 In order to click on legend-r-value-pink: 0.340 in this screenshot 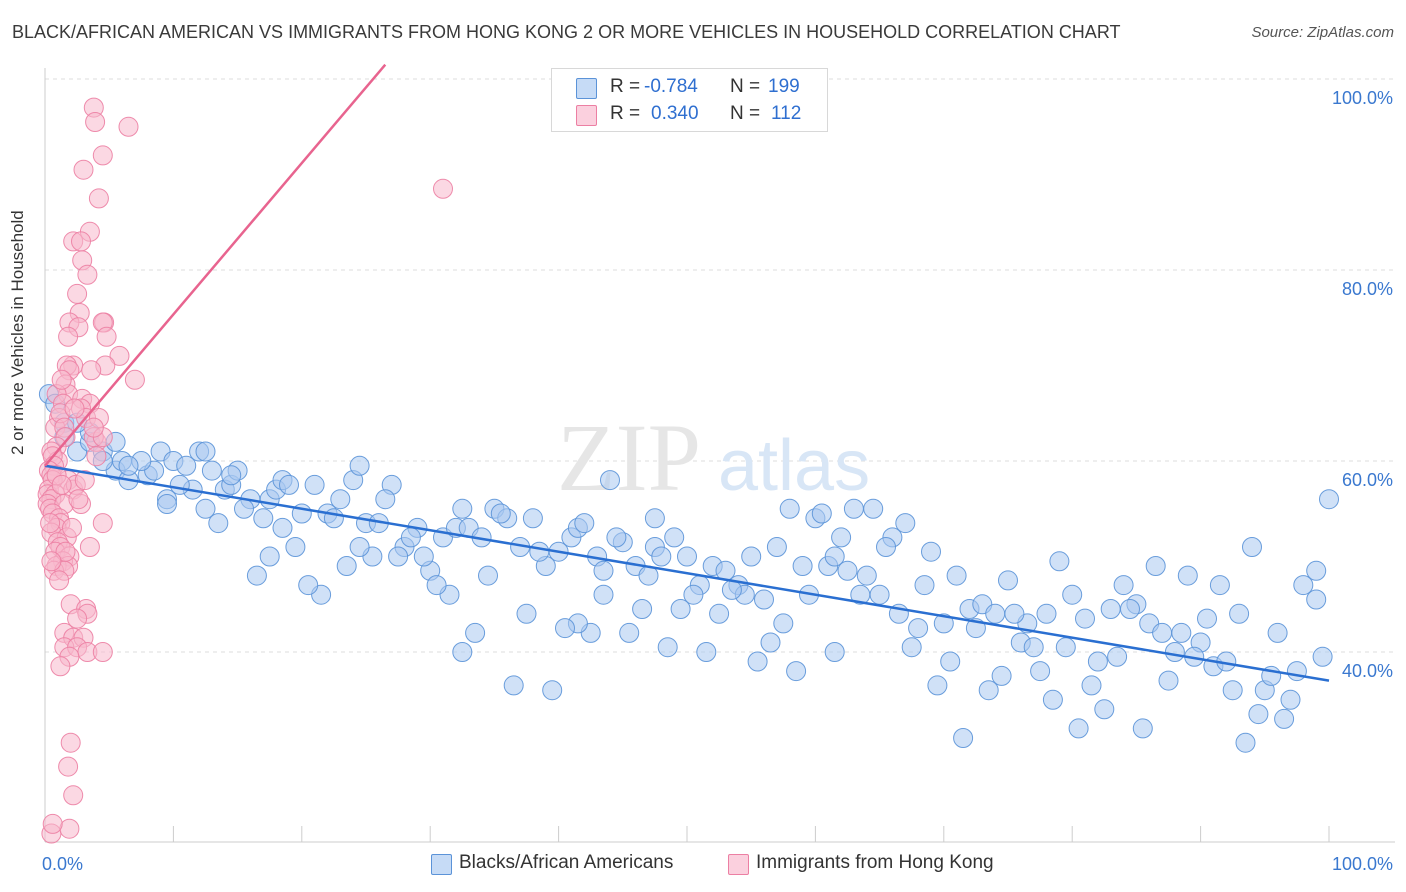, I will do `click(675, 113)`.